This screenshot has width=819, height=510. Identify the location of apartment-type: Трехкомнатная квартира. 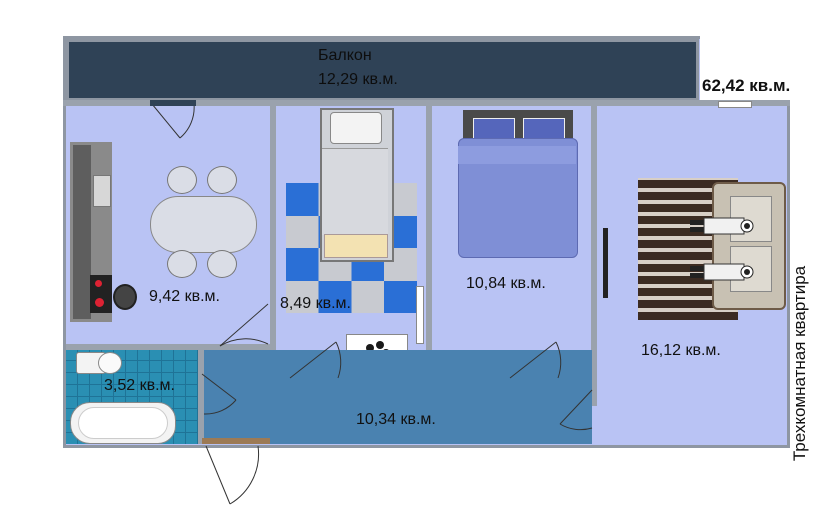
(800, 363).